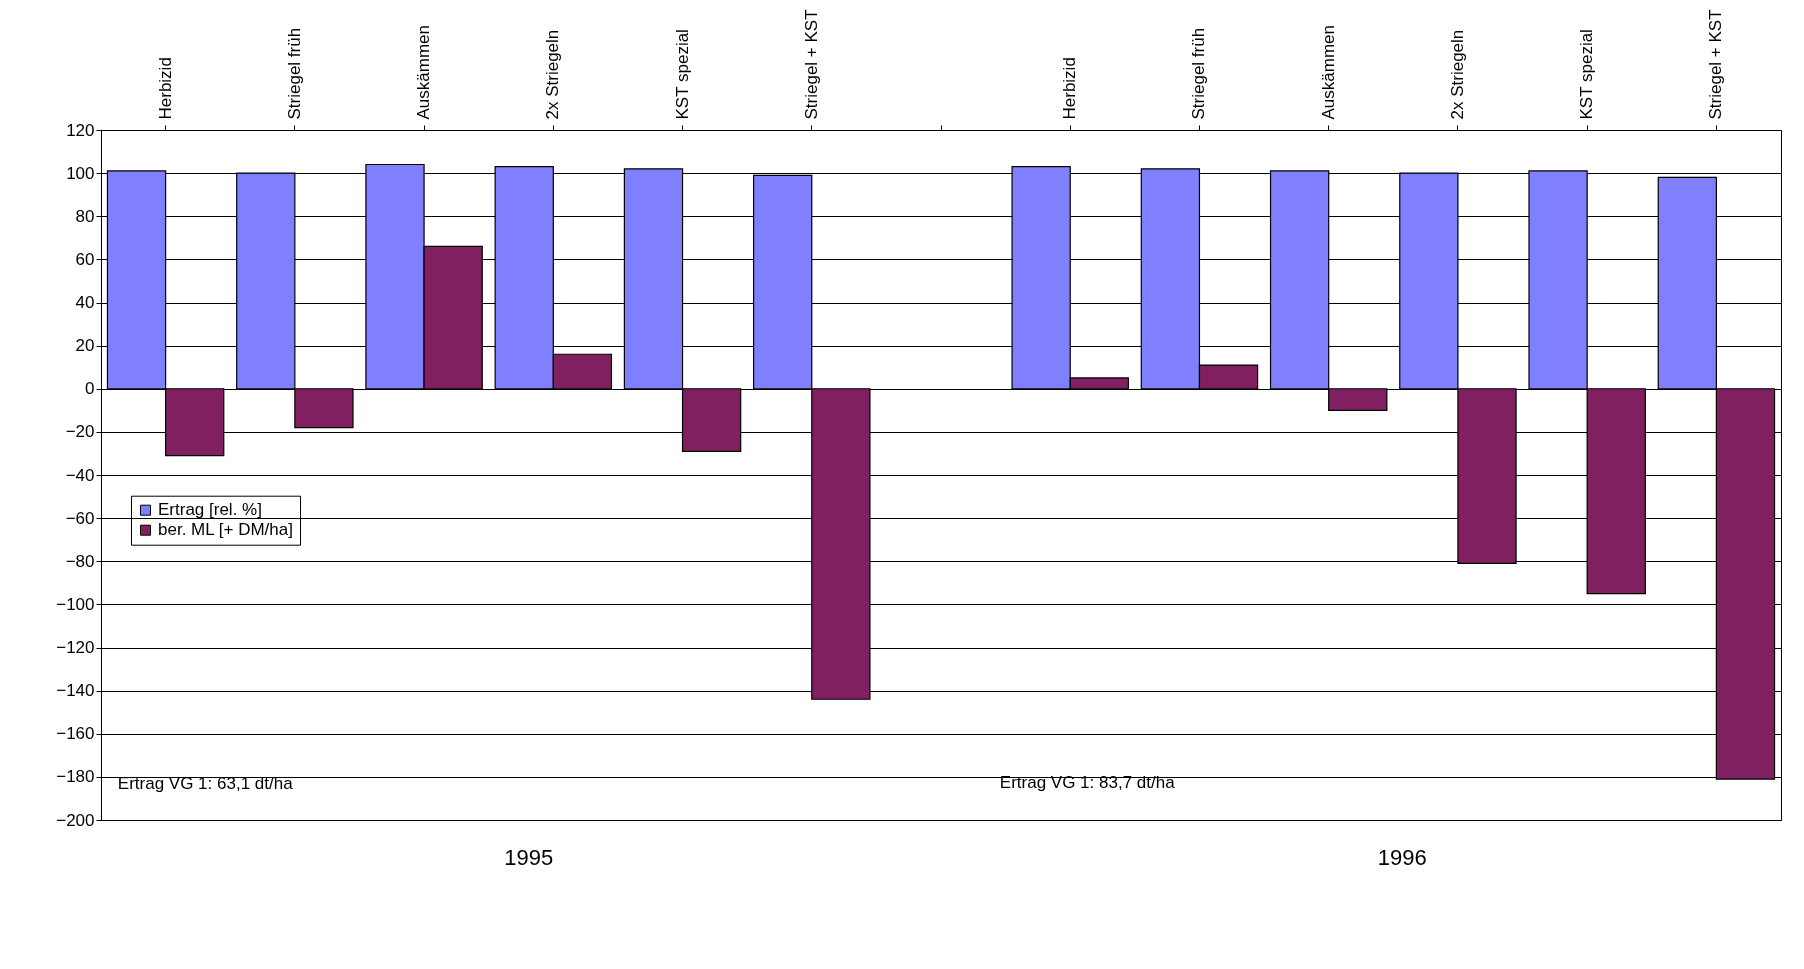 This screenshot has height=969, width=1804. What do you see at coordinates (85, 216) in the screenshot?
I see `y-tick-label: 80` at bounding box center [85, 216].